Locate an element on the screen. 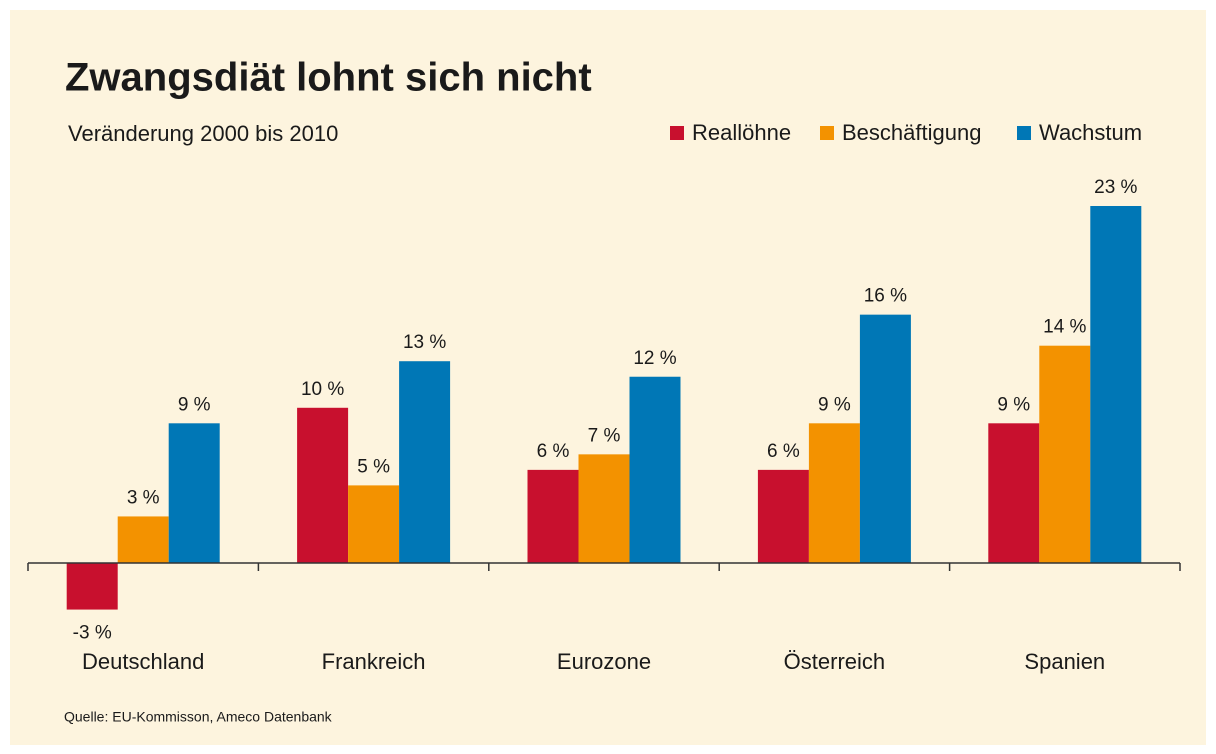 This screenshot has height=754, width=1216. value-label: 7 % is located at coordinates (604, 435).